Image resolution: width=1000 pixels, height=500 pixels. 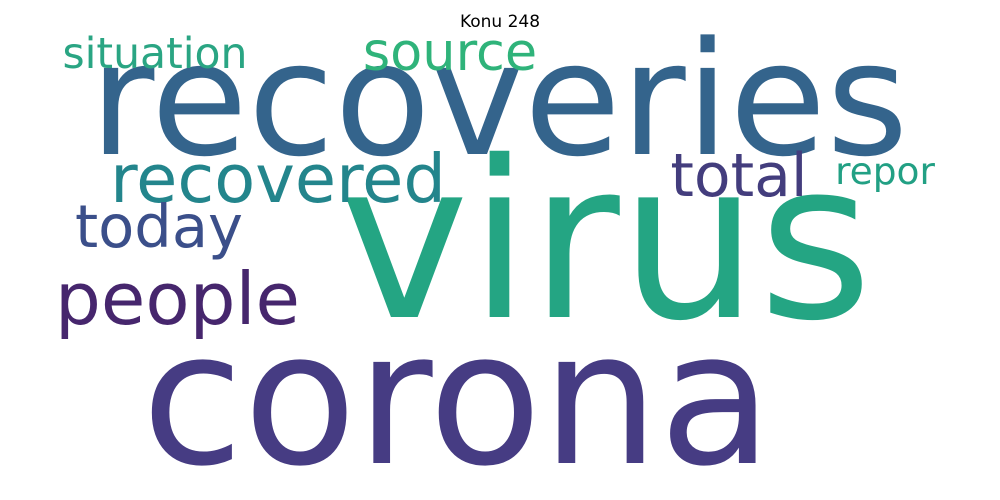 What do you see at coordinates (155, 54) in the screenshot?
I see `word-situation: situation` at bounding box center [155, 54].